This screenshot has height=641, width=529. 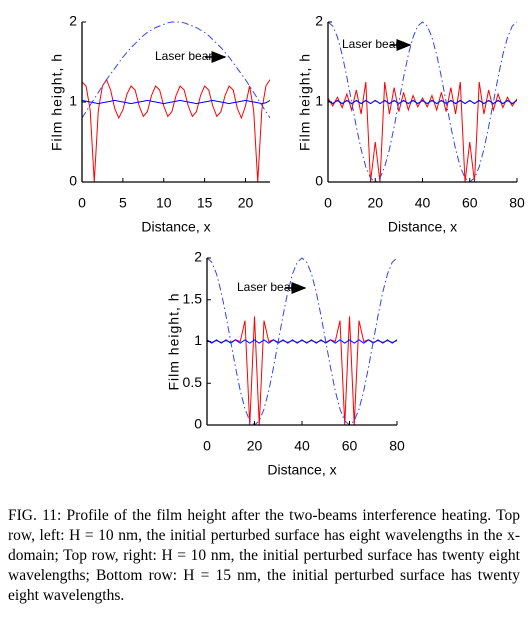 What do you see at coordinates (193, 382) in the screenshot?
I see `y-tick-label: 0.5` at bounding box center [193, 382].